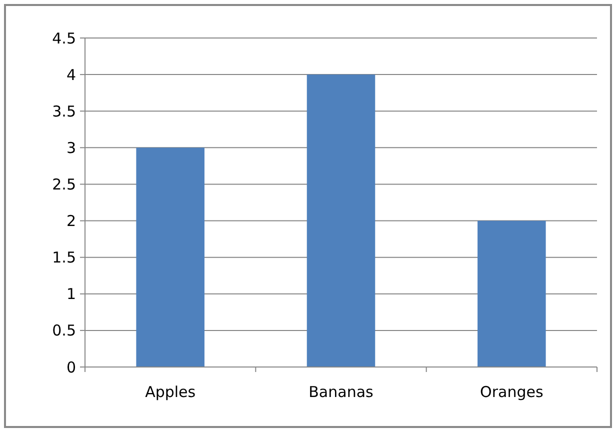 This screenshot has width=616, height=432. What do you see at coordinates (64, 257) in the screenshot?
I see `y-tick-label: 1.5` at bounding box center [64, 257].